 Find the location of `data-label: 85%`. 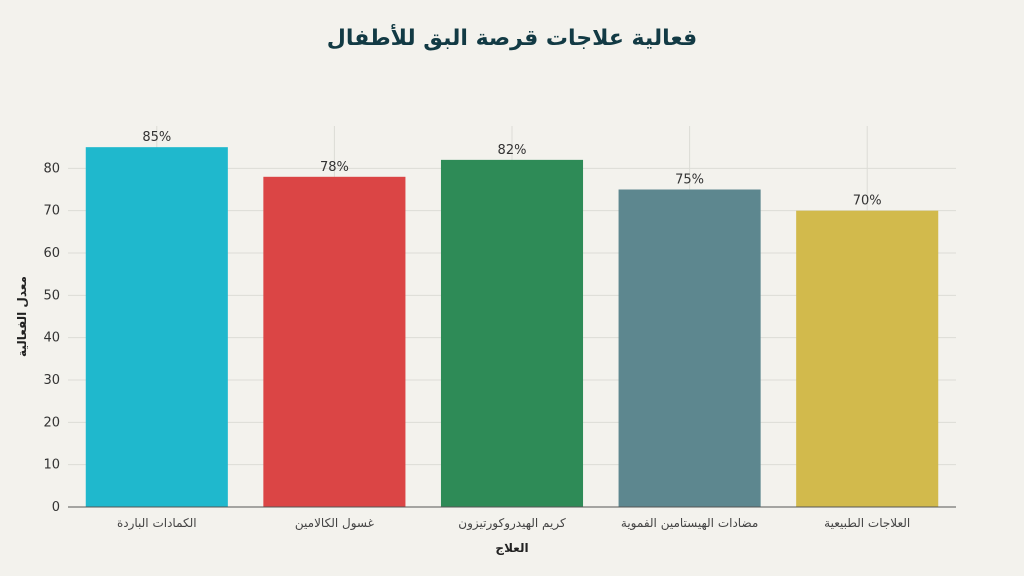

data-label: 85% is located at coordinates (156, 137).